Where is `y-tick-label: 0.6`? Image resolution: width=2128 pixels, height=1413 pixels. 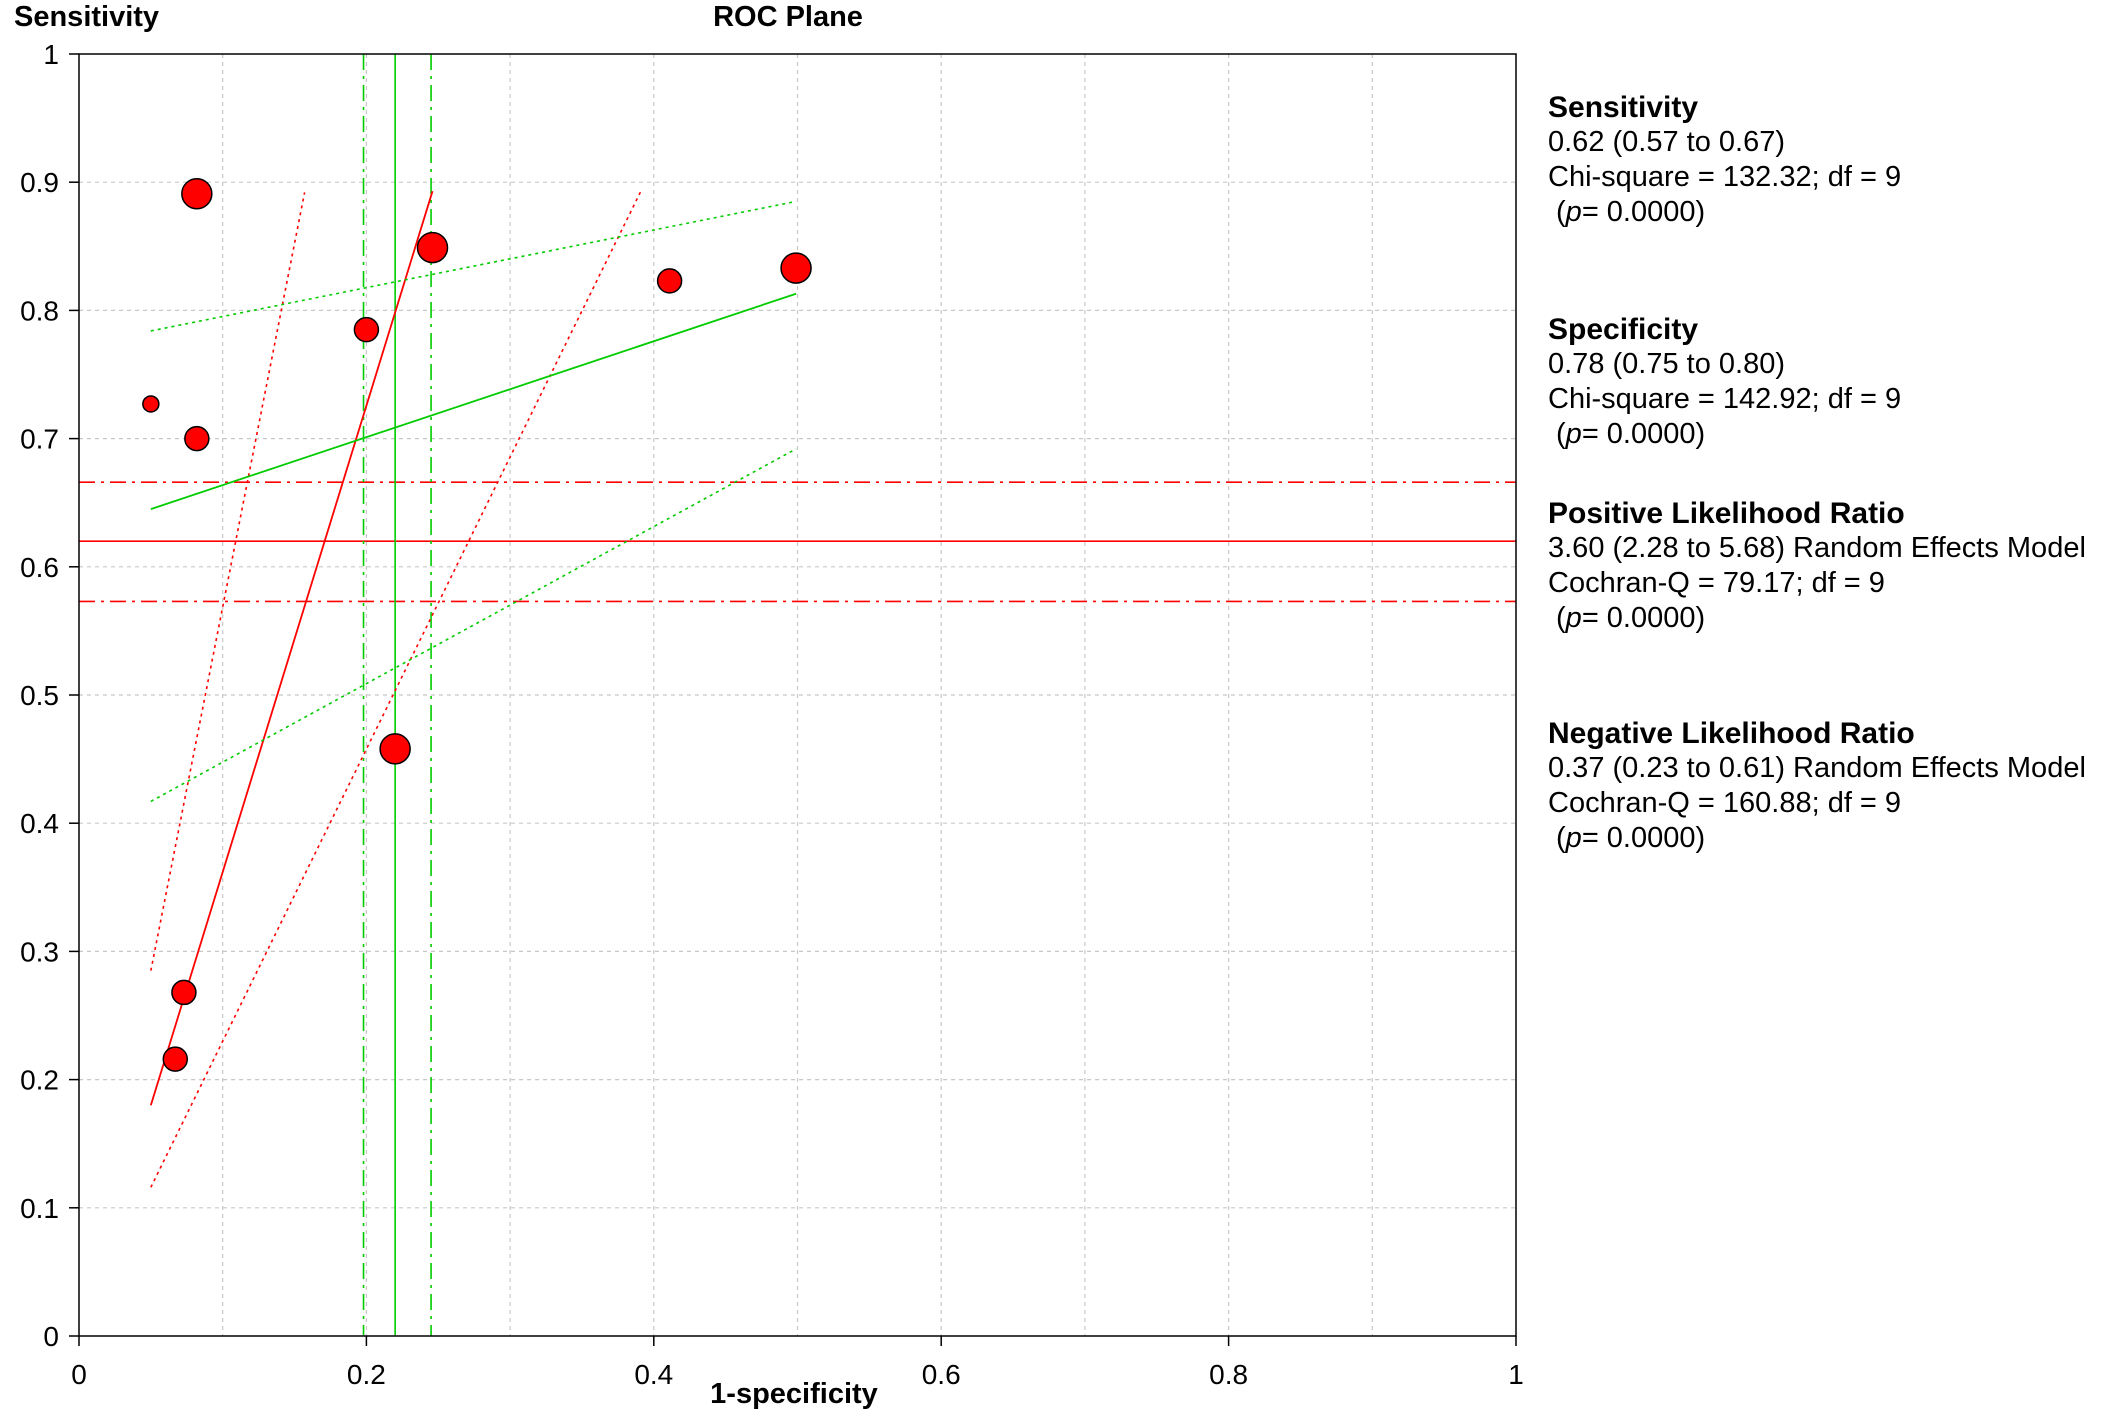 y-tick-label: 0.6 is located at coordinates (39, 567).